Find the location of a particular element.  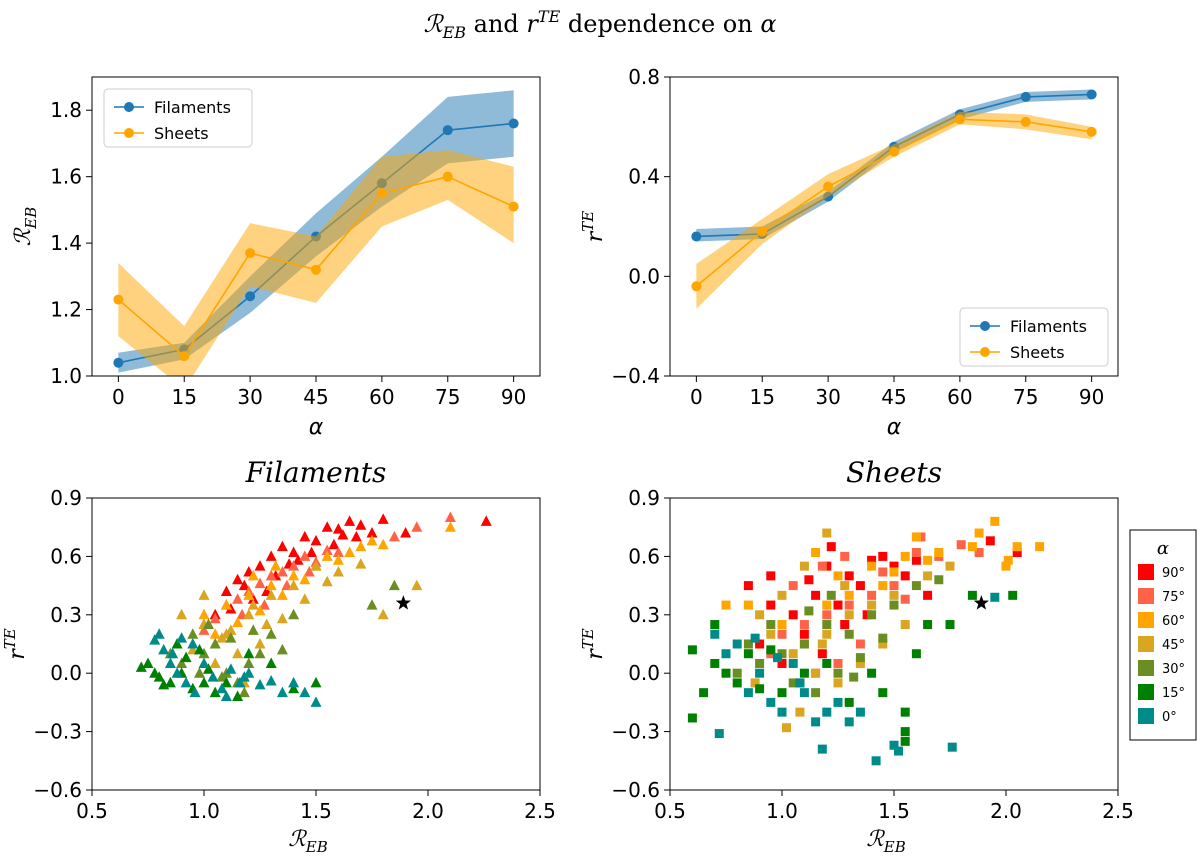

x-tick-label: 2.0 is located at coordinates (428, 811).